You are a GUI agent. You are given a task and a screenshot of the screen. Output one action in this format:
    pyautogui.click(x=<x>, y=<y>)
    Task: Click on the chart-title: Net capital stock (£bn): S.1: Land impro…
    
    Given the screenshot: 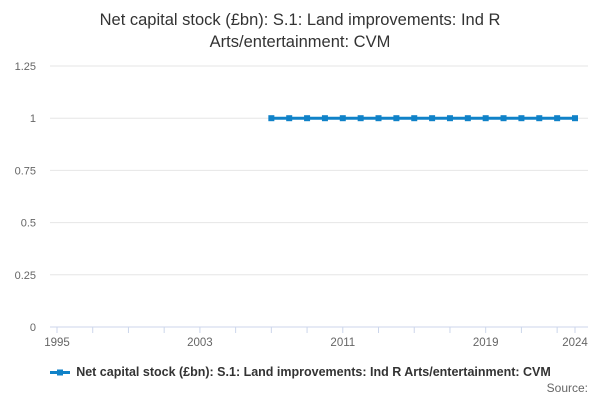 What is the action you would take?
    pyautogui.click(x=300, y=31)
    